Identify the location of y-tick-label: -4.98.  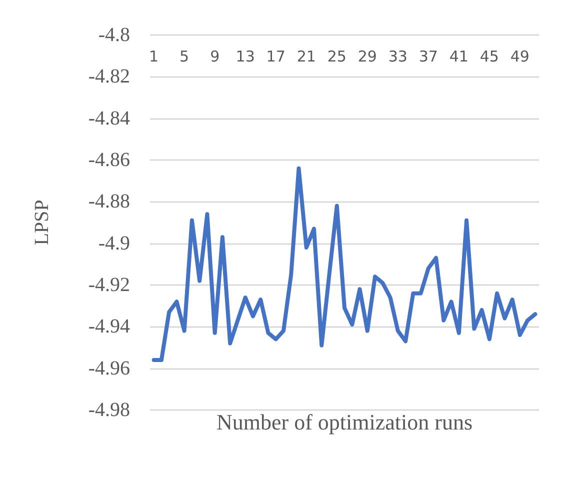
(109, 410).